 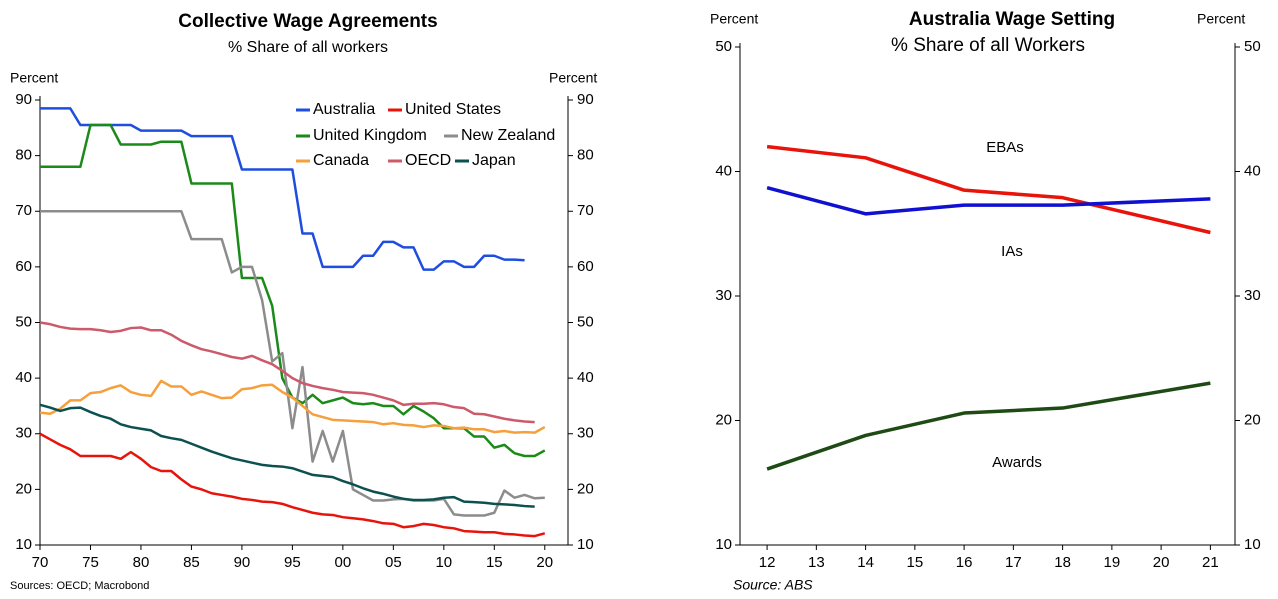 What do you see at coordinates (1062, 562) in the screenshot?
I see `x-tick-label: 18` at bounding box center [1062, 562].